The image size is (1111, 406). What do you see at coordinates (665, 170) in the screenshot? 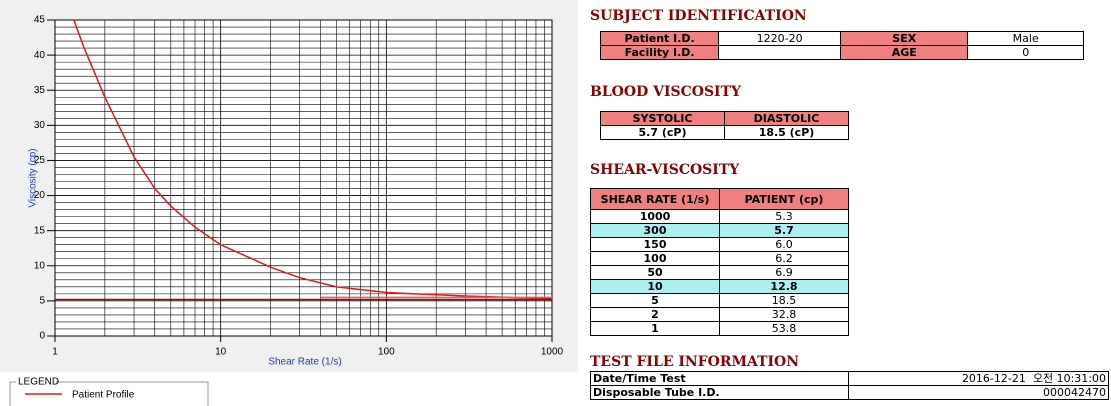
I see `section-title: SHEAR-VISCOSITY` at bounding box center [665, 170].